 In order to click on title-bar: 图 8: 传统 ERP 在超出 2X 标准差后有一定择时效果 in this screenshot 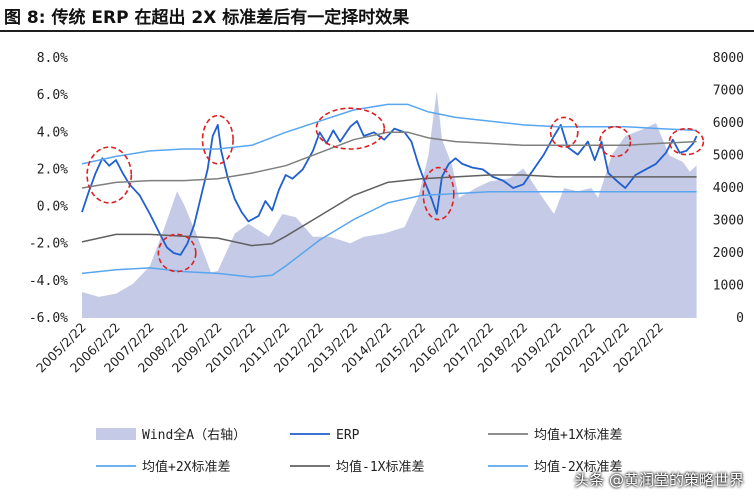, I will do `click(377, 16)`.